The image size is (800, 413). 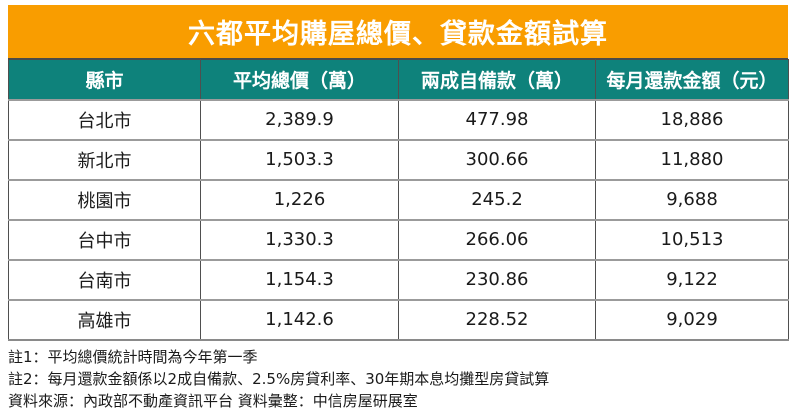 What do you see at coordinates (692, 79) in the screenshot?
I see `column-header-monthly-payment: 每月還款金額（元）` at bounding box center [692, 79].